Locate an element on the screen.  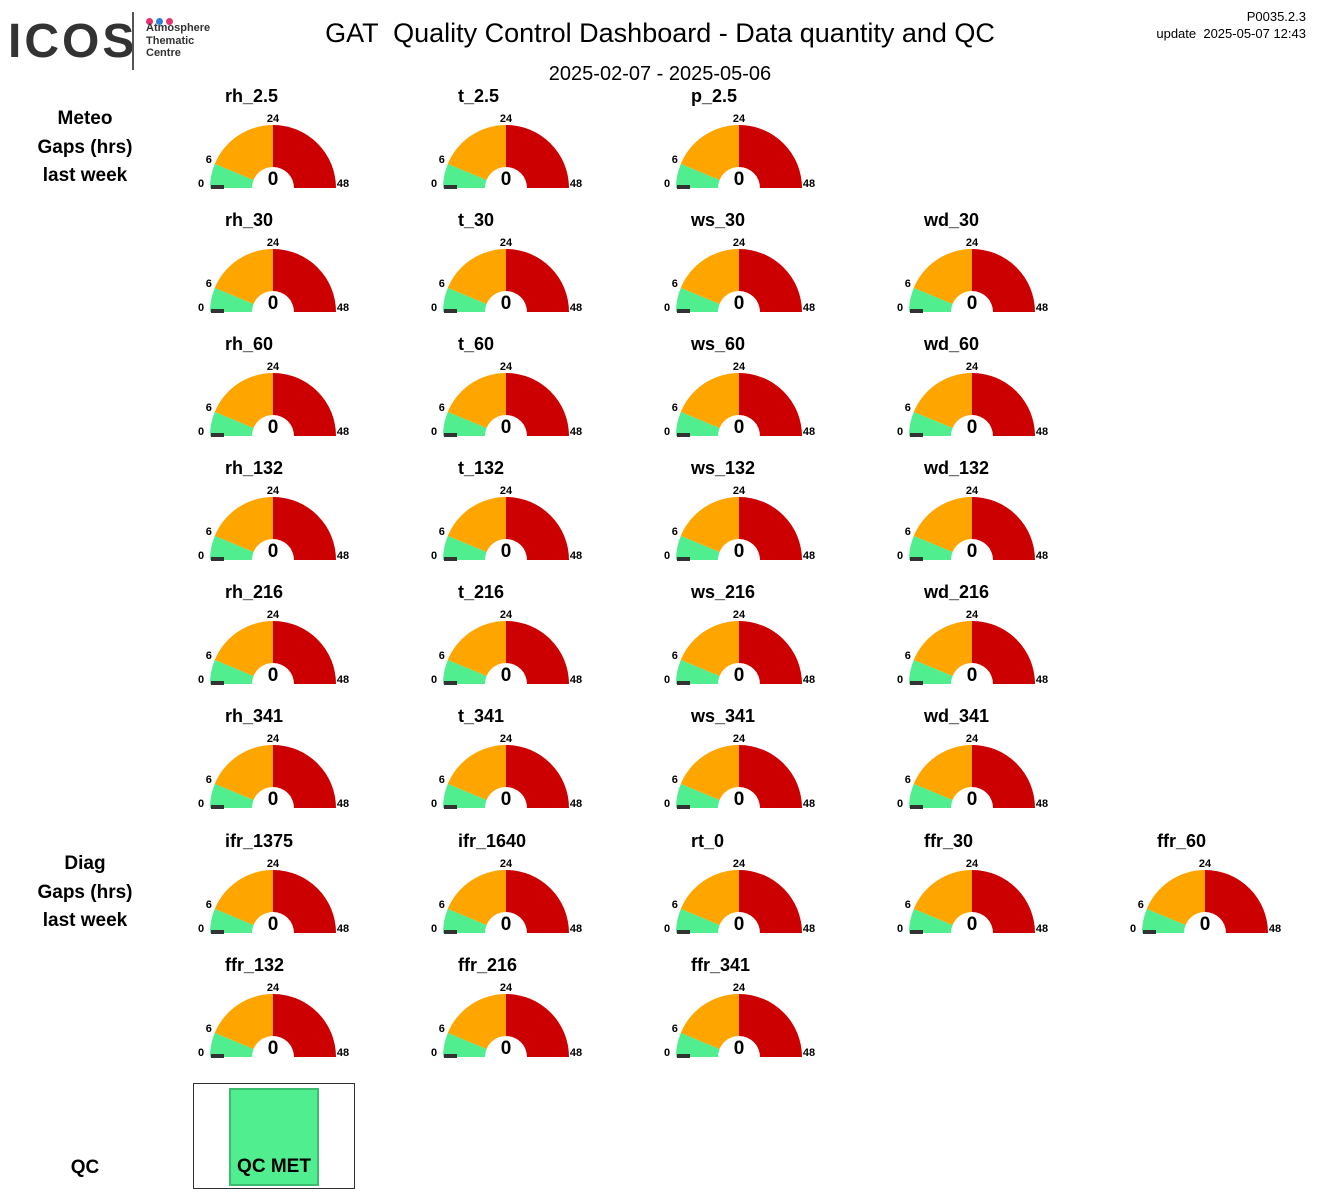
gauge-t_60: t_60 0 6 24 48 0 is located at coordinates (516, 393).